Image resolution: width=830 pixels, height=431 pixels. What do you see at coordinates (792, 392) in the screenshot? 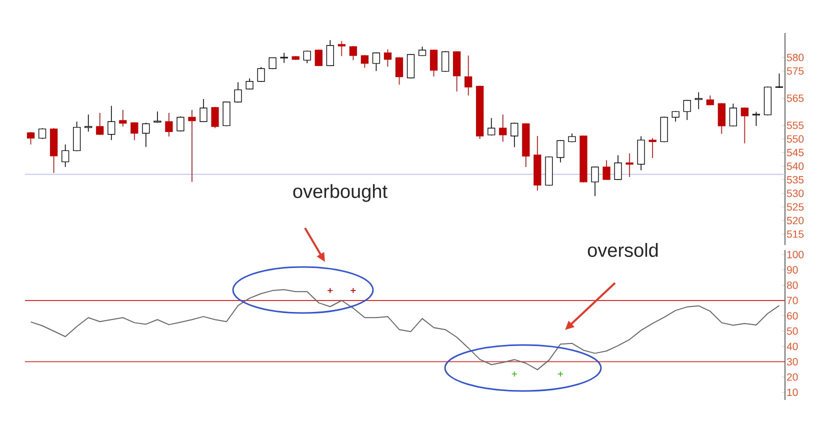
I see `y-tick-label: 10` at bounding box center [792, 392].